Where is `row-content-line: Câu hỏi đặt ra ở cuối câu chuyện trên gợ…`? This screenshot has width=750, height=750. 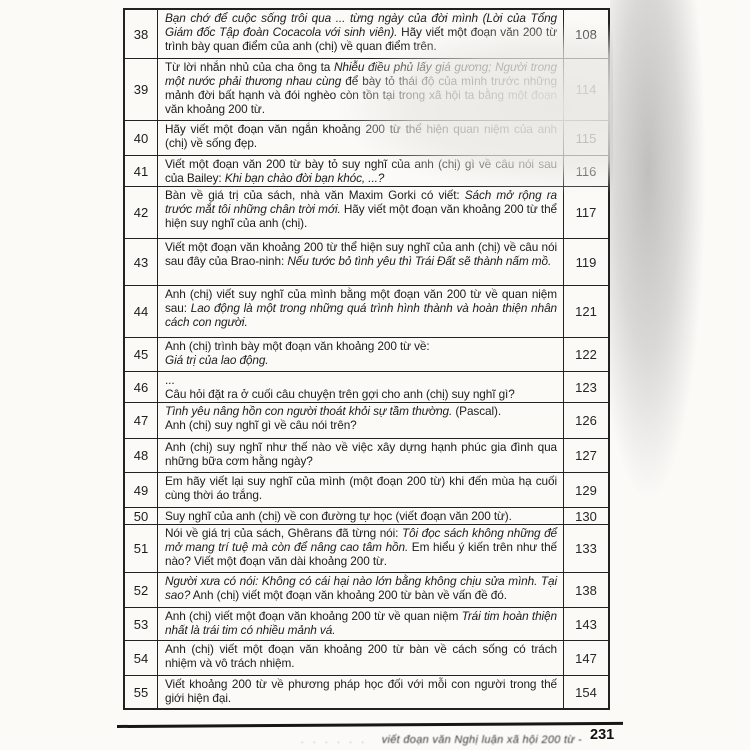 row-content-line: Câu hỏi đặt ra ở cuối câu chuyện trên gợ… is located at coordinates (340, 394).